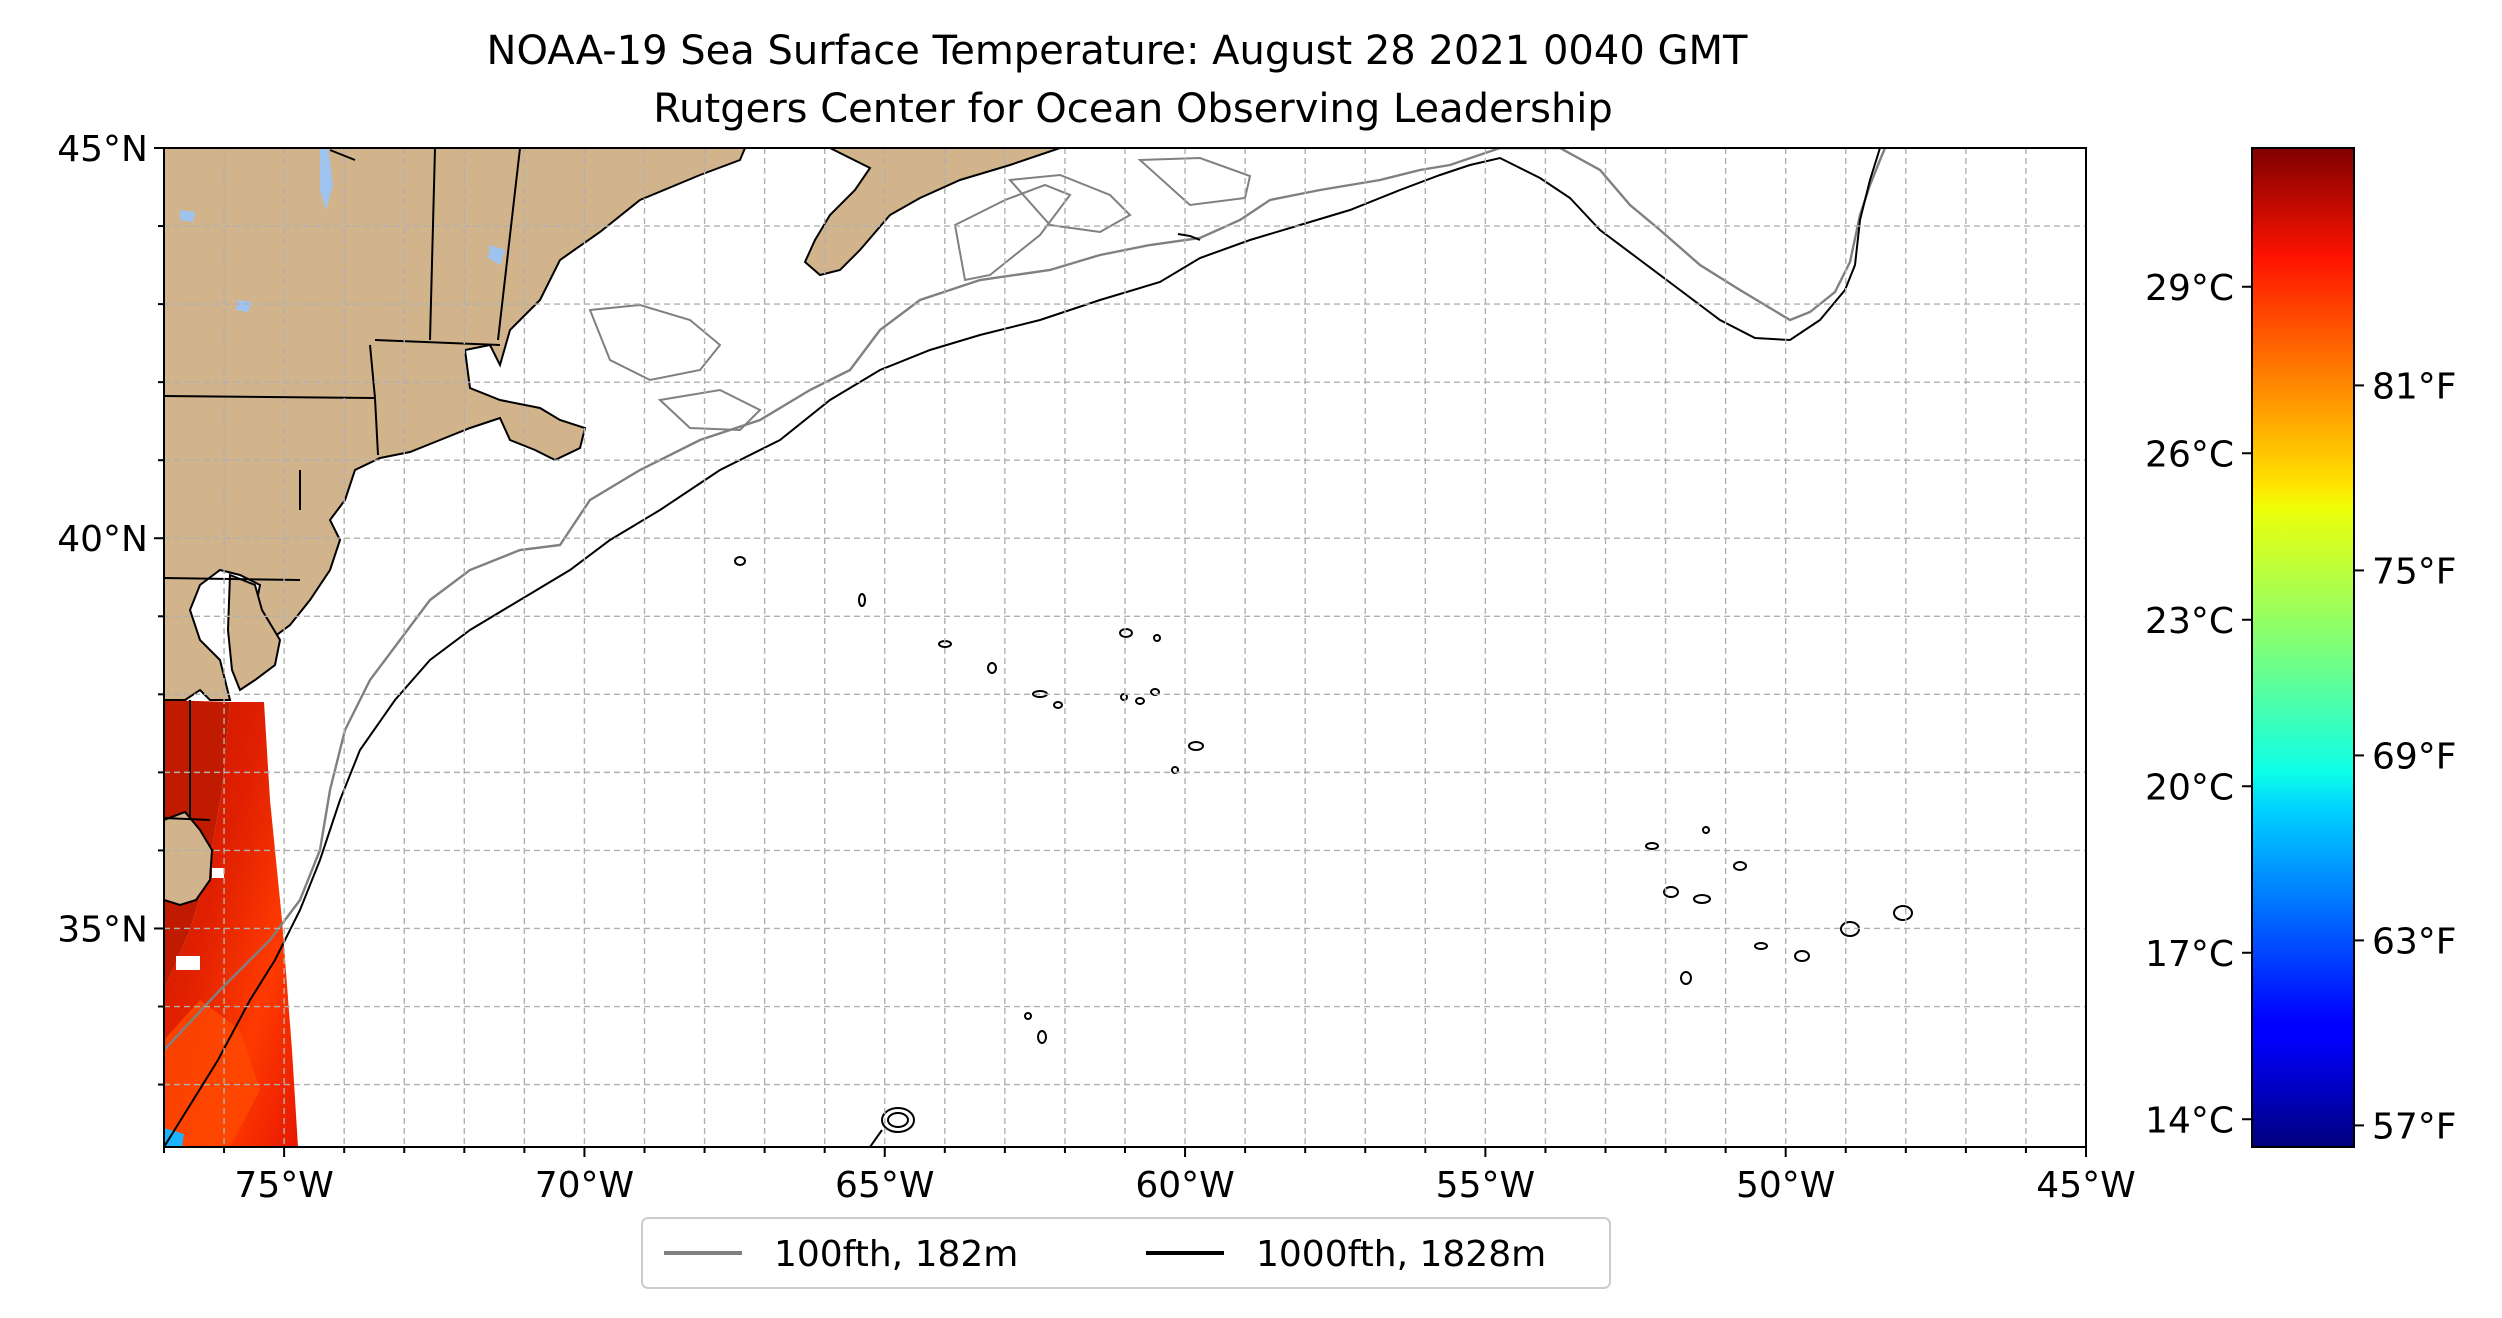  What do you see at coordinates (174, 1137) in the screenshot?
I see `sst-coast-blue` at bounding box center [174, 1137].